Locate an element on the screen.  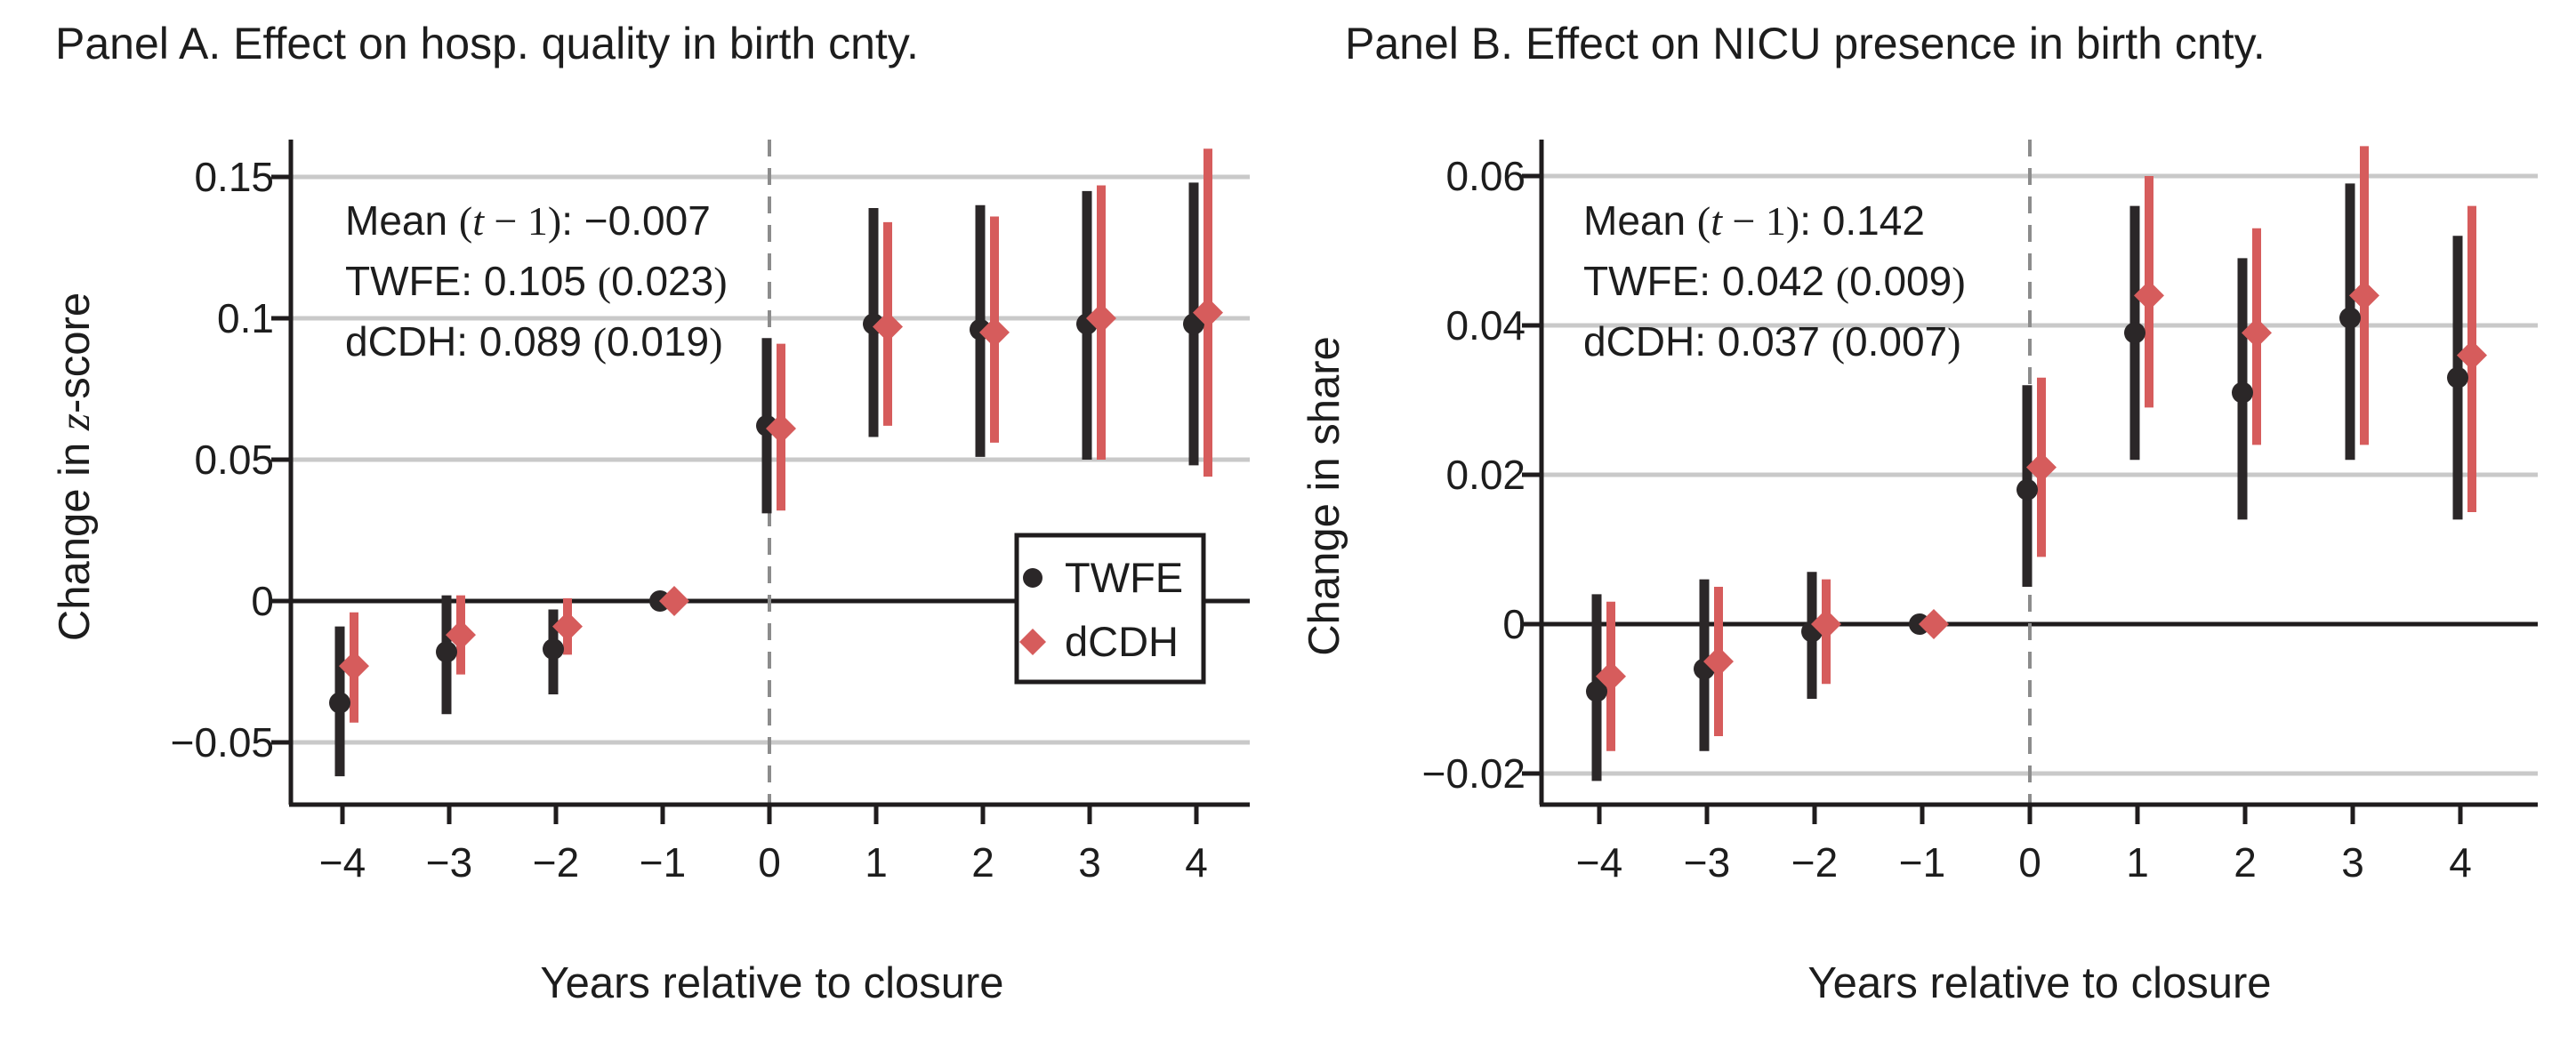
legend-box is located at coordinates (1110, 609).